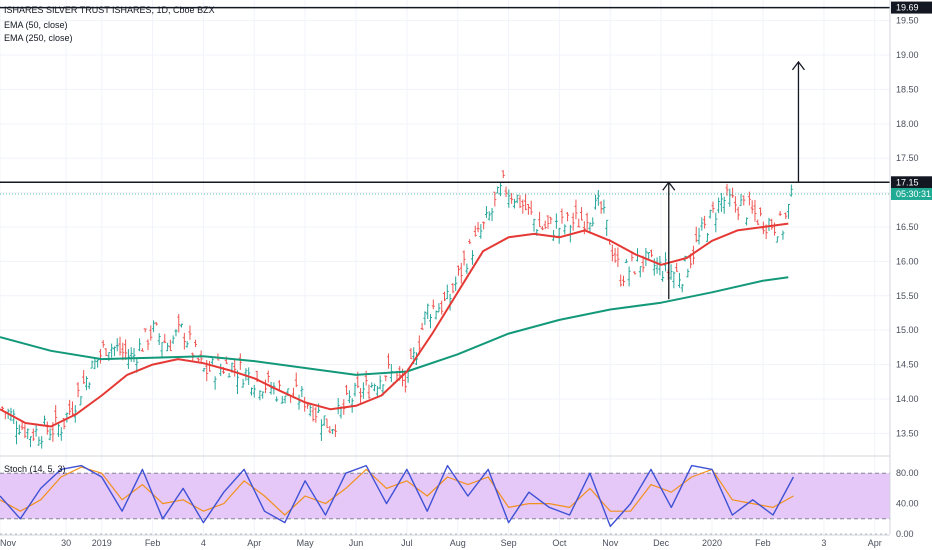 The image size is (932, 550). I want to click on stoch-band, so click(445, 496).